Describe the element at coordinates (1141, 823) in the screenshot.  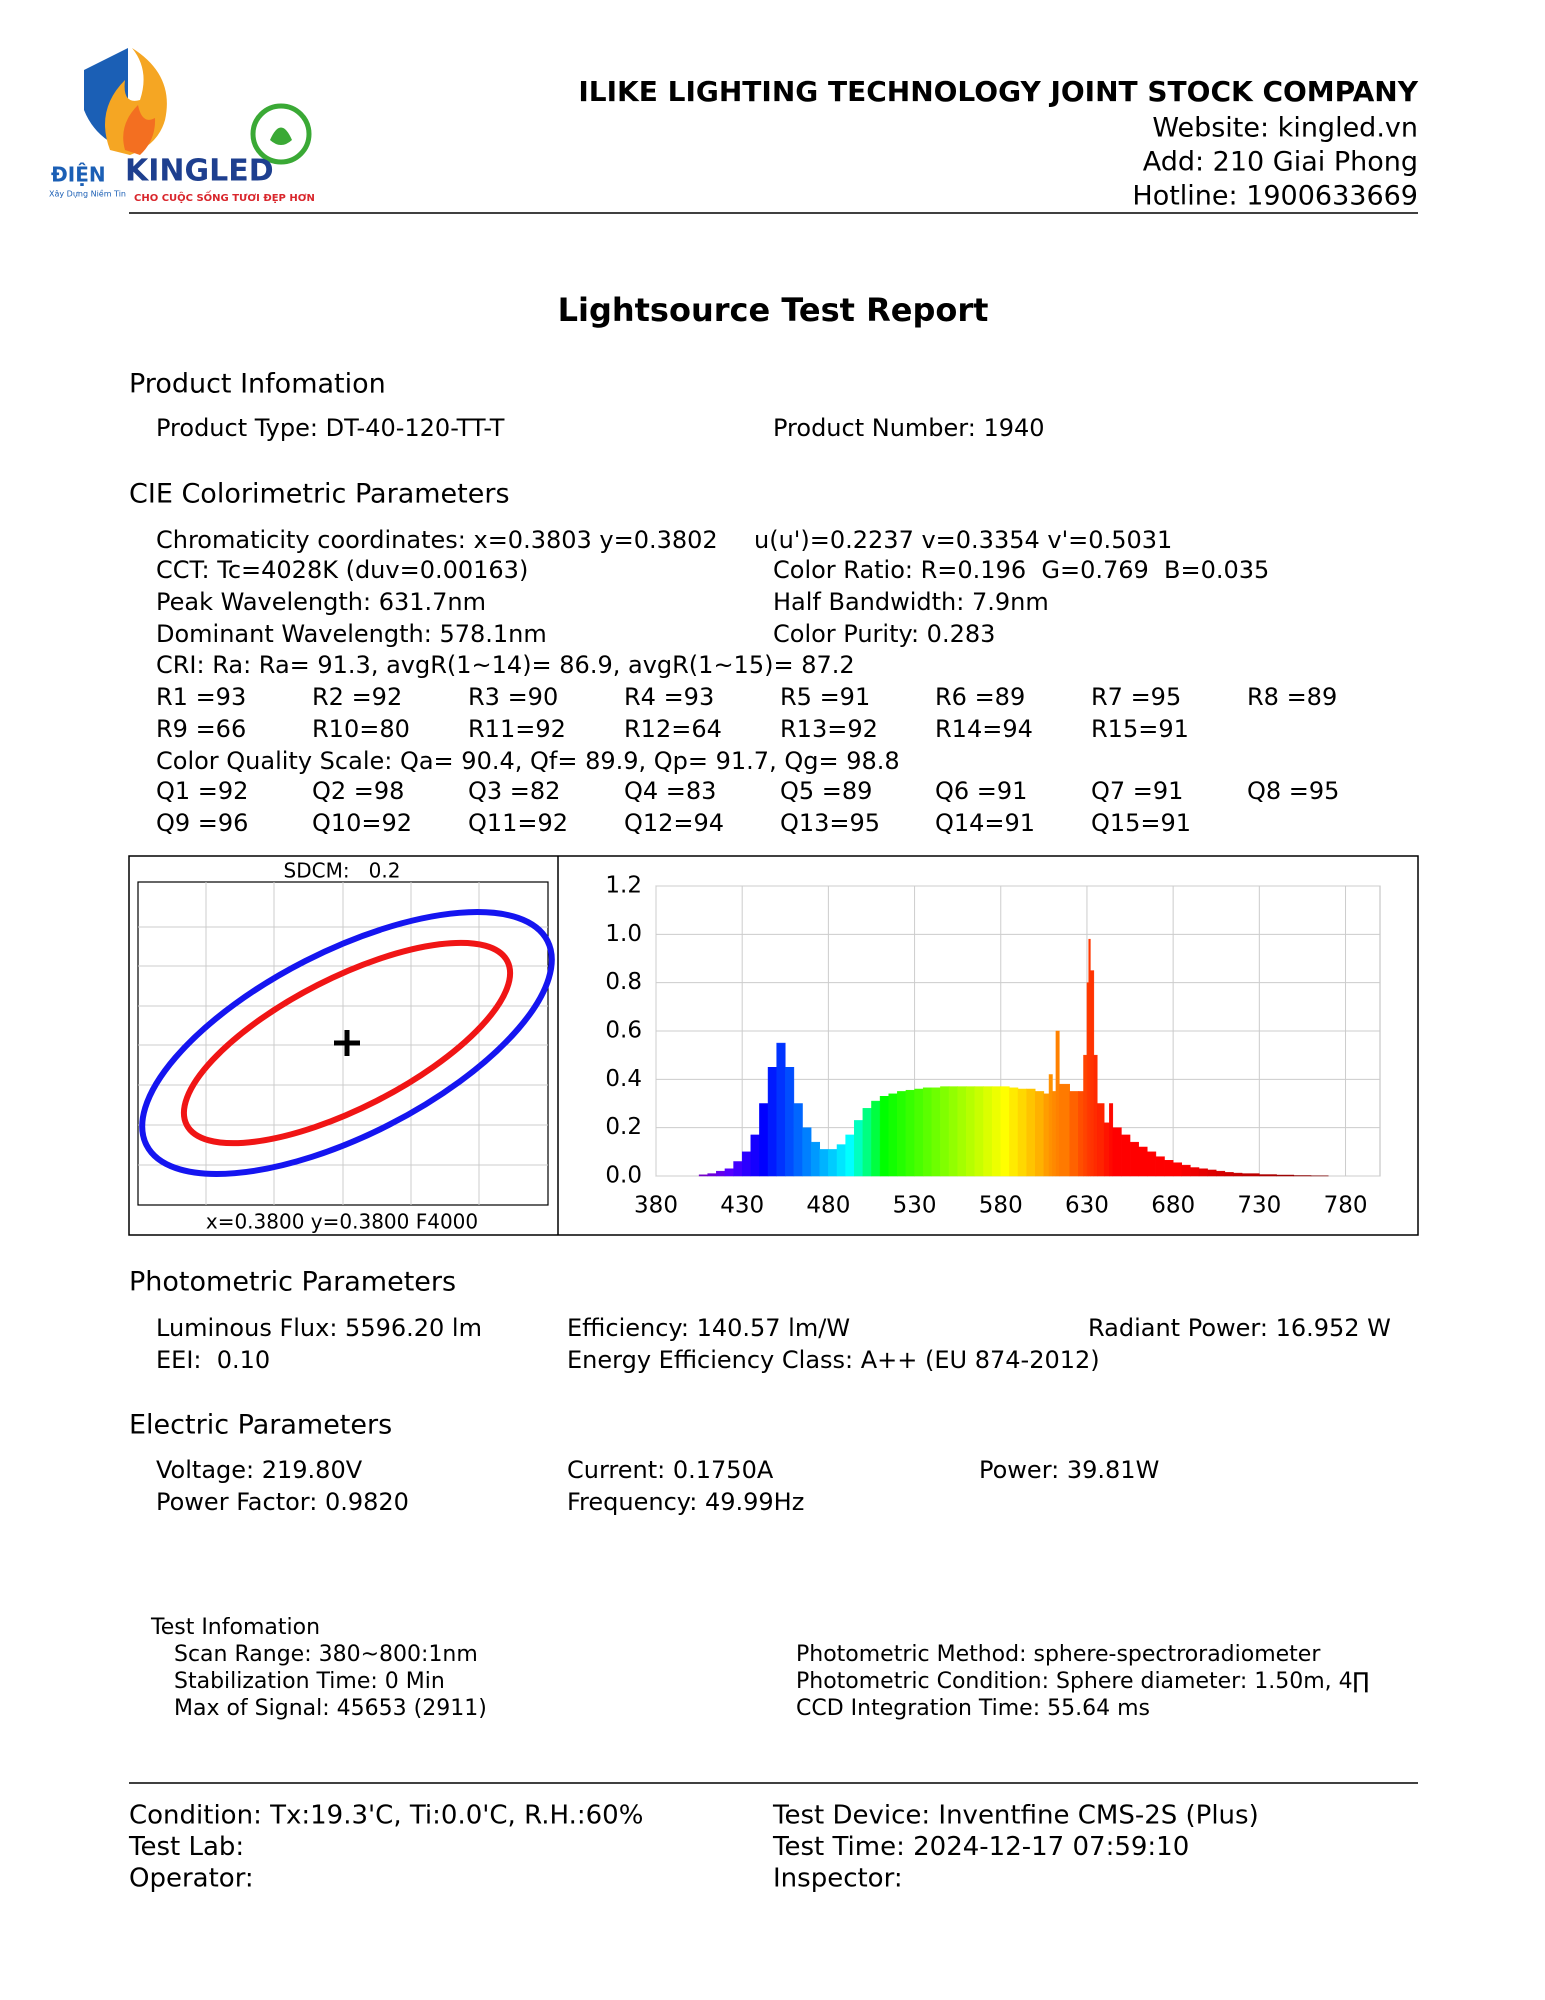
I see `q-value: Q15=91` at that location.